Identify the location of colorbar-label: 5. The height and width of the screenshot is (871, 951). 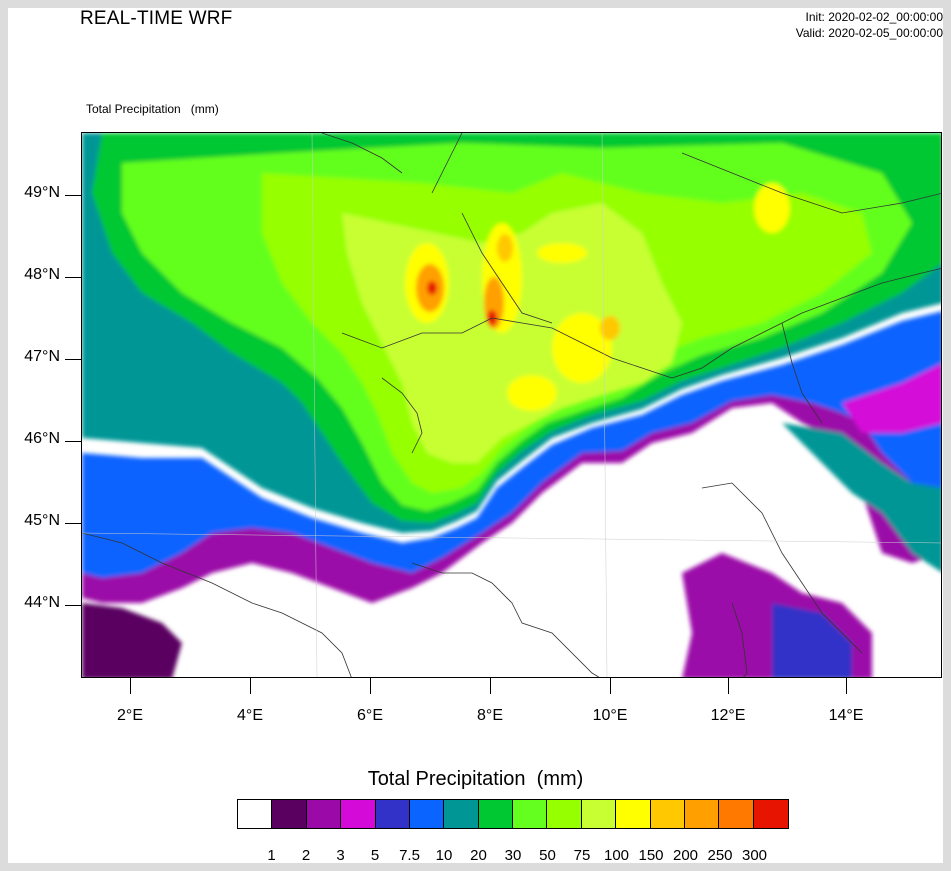
(375, 855).